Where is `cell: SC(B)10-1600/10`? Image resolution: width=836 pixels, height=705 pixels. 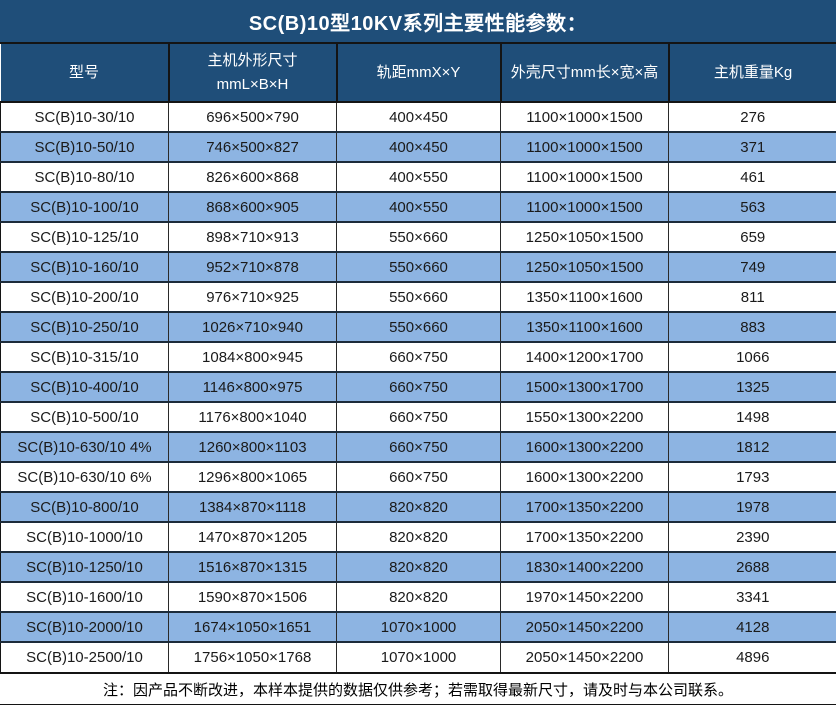
cell: SC(B)10-1600/10 is located at coordinates (84, 596).